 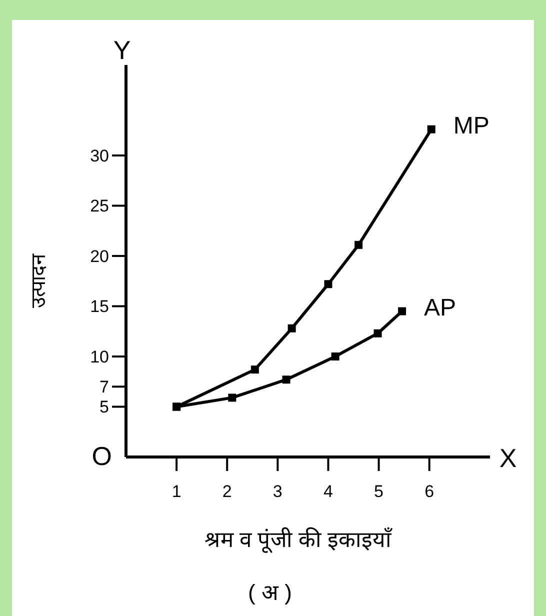 What do you see at coordinates (471, 126) in the screenshot?
I see `series-label: MP` at bounding box center [471, 126].